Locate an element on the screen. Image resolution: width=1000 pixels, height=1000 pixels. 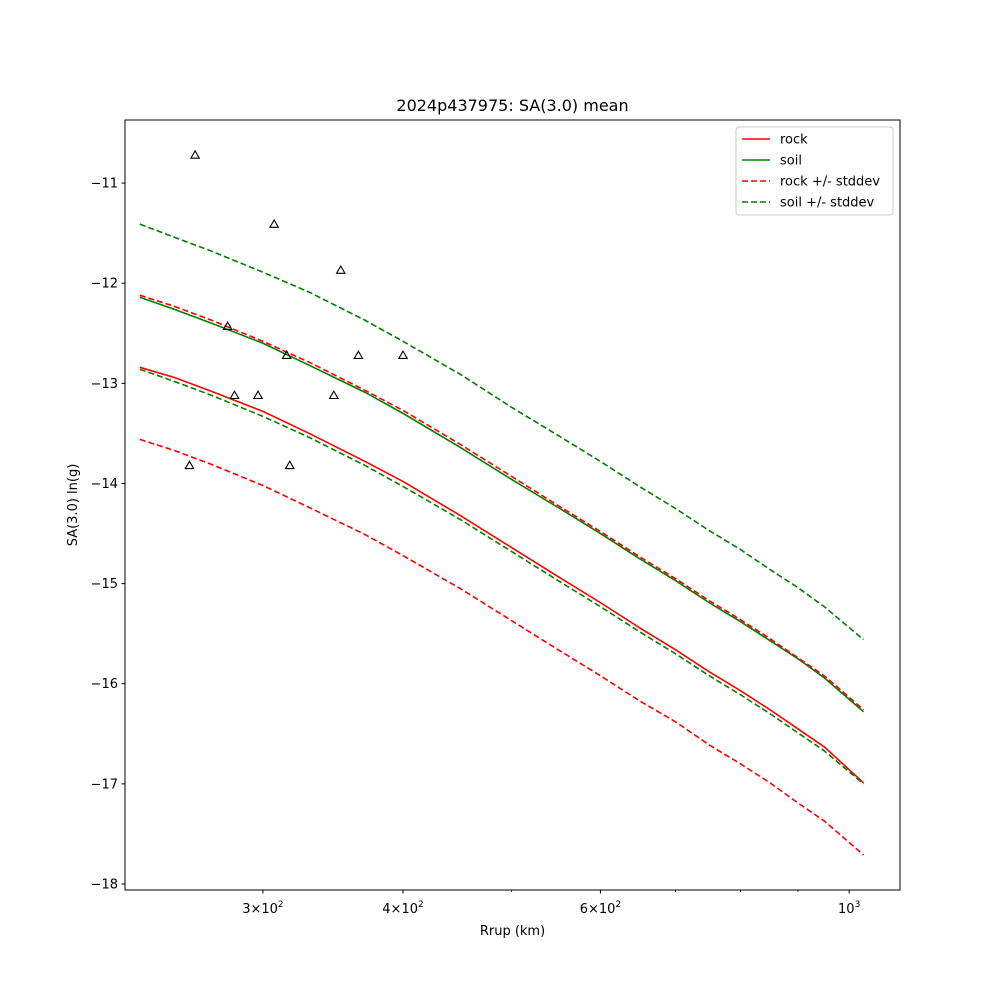
x-axis-label: Rrup (km) is located at coordinates (512, 931).